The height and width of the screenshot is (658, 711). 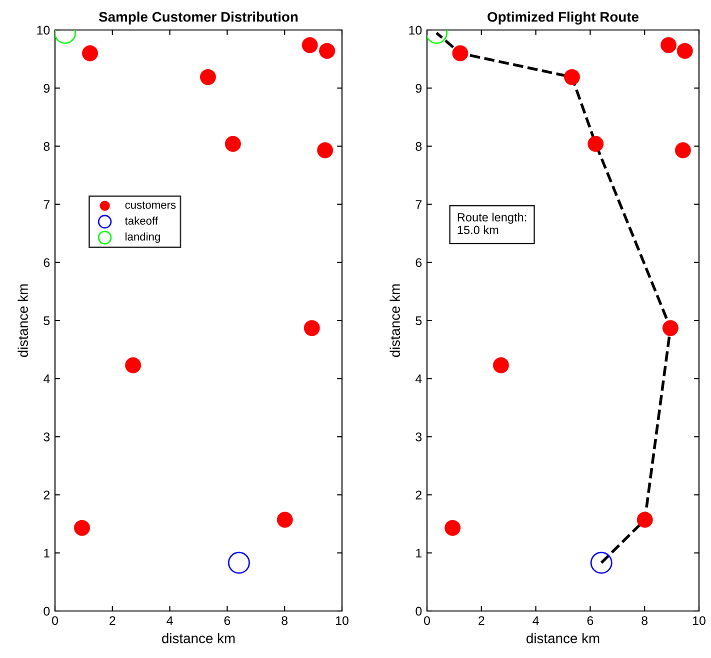 I want to click on annotation: Route length: 15.0 km, so click(x=492, y=223).